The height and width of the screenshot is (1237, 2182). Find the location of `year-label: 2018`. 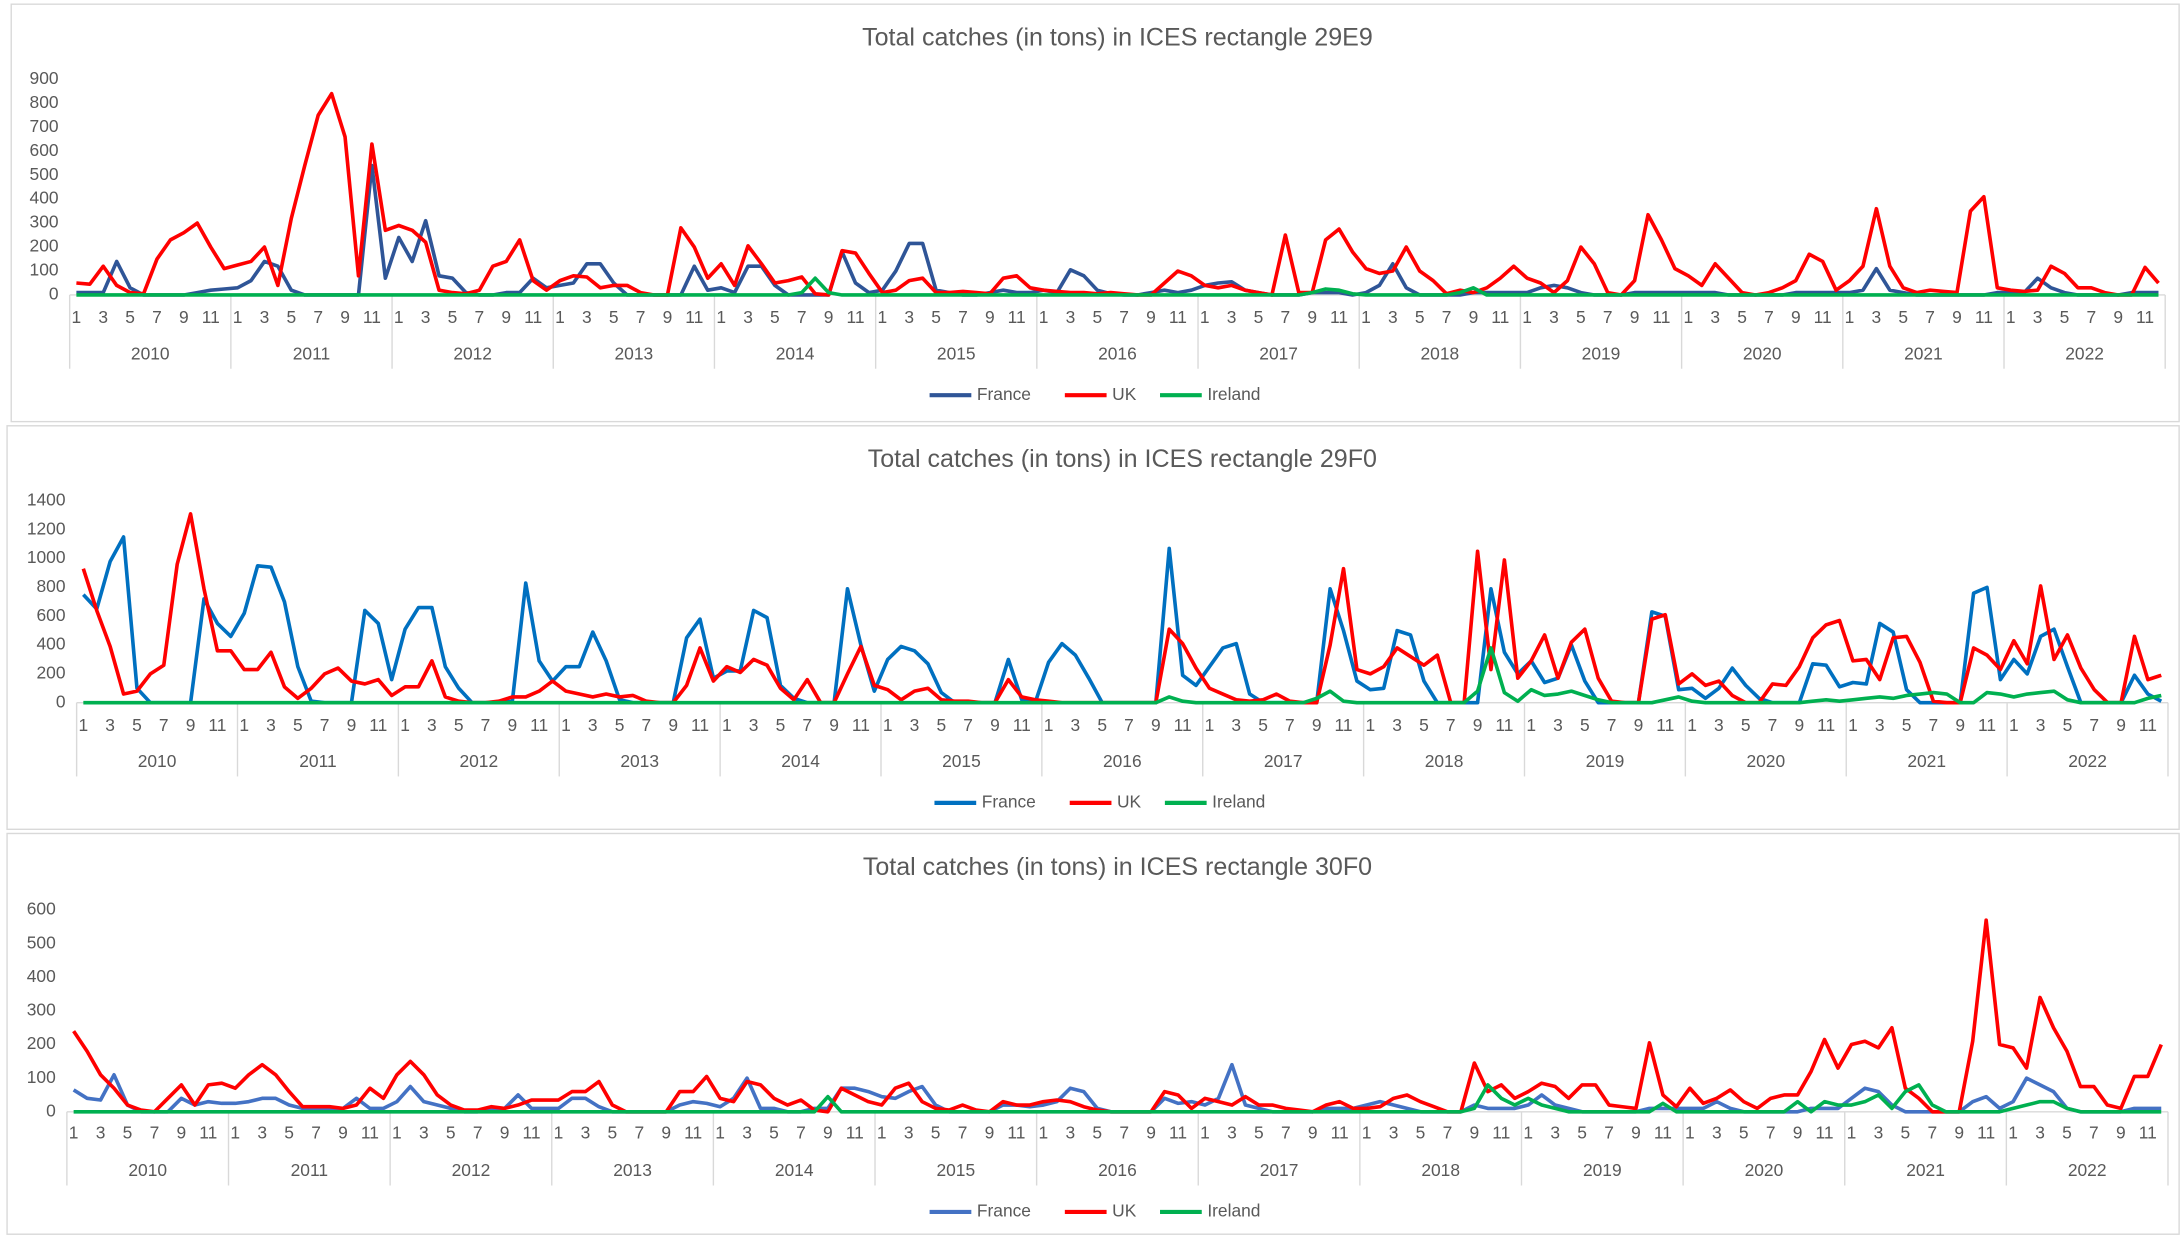

year-label: 2018 is located at coordinates (1439, 353).